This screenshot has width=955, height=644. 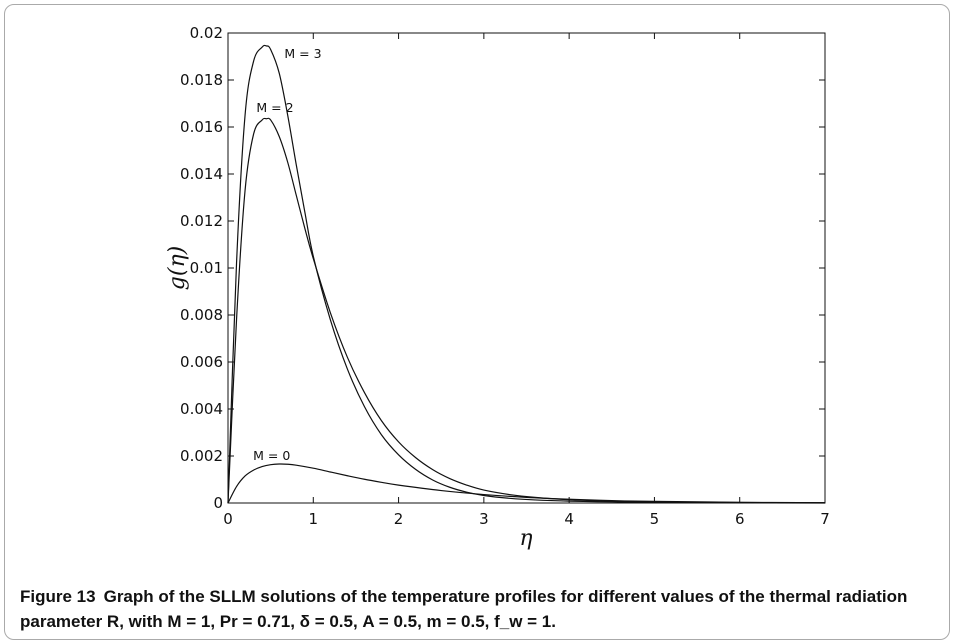 What do you see at coordinates (201, 409) in the screenshot?
I see `y-tick-label: 0.004` at bounding box center [201, 409].